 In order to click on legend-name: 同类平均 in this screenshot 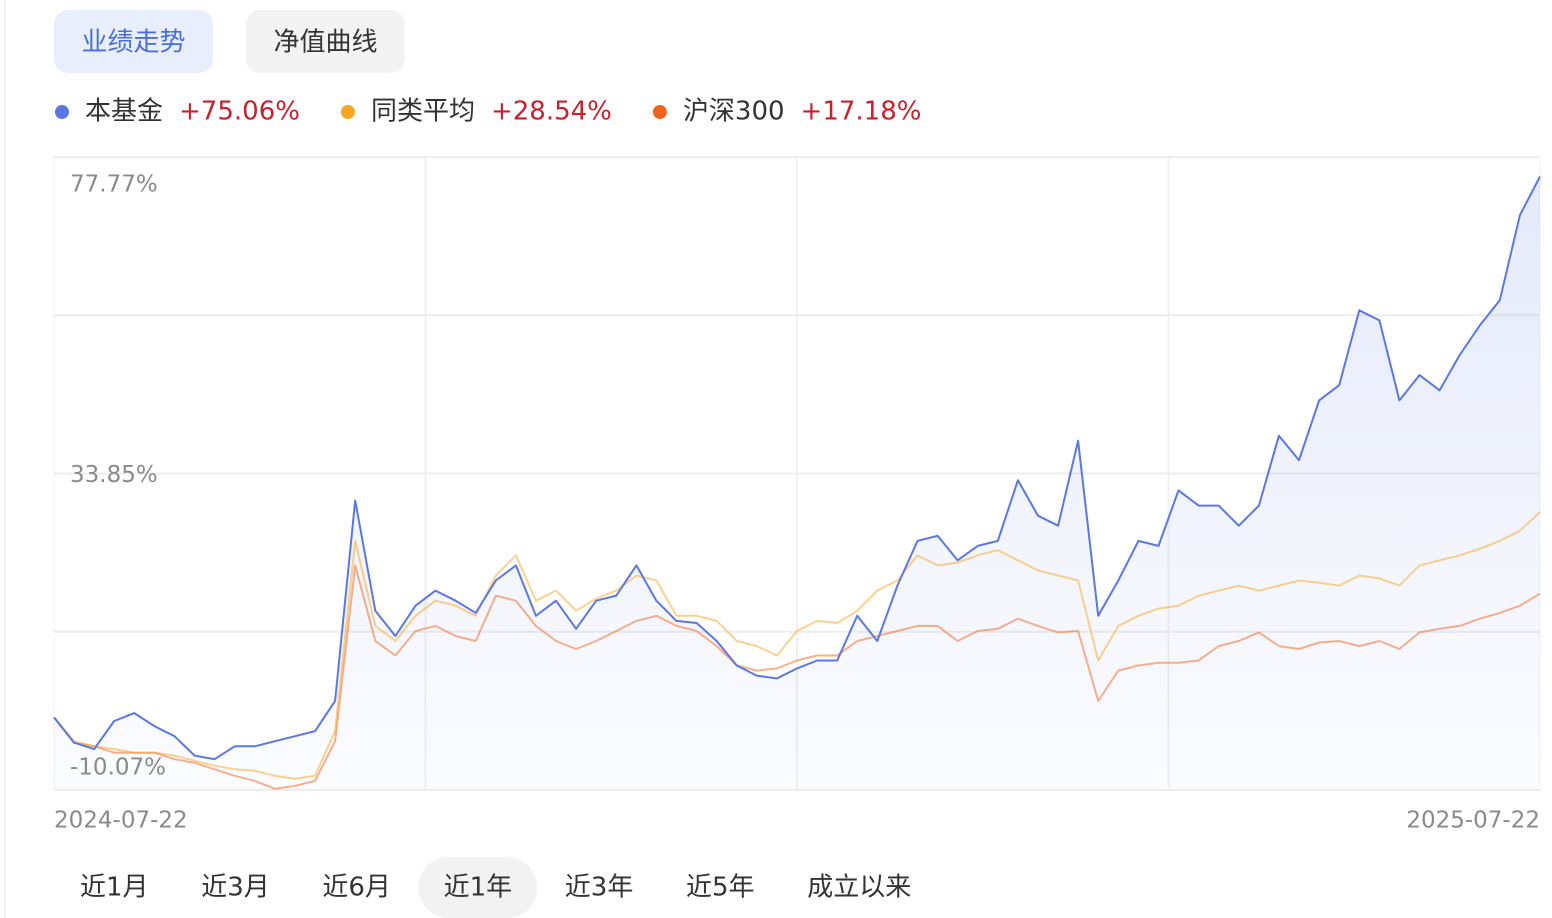, I will do `click(423, 112)`.